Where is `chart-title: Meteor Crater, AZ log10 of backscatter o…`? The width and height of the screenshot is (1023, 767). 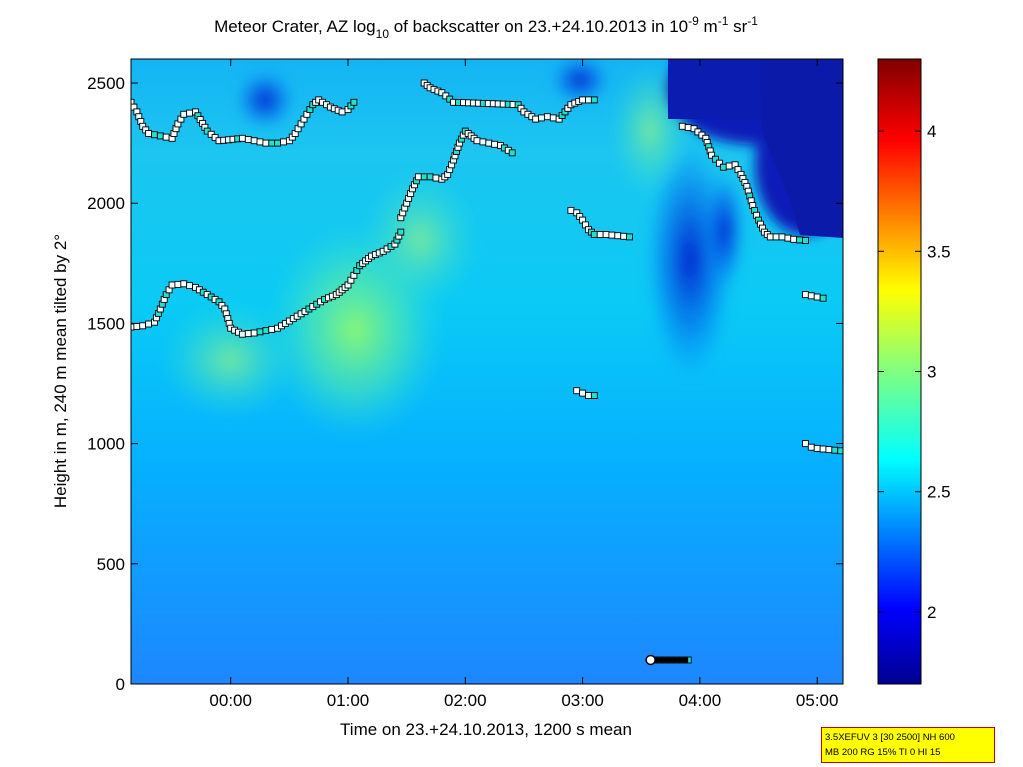
chart-title: Meteor Crater, AZ log10 of backscatter o… is located at coordinates (486, 27).